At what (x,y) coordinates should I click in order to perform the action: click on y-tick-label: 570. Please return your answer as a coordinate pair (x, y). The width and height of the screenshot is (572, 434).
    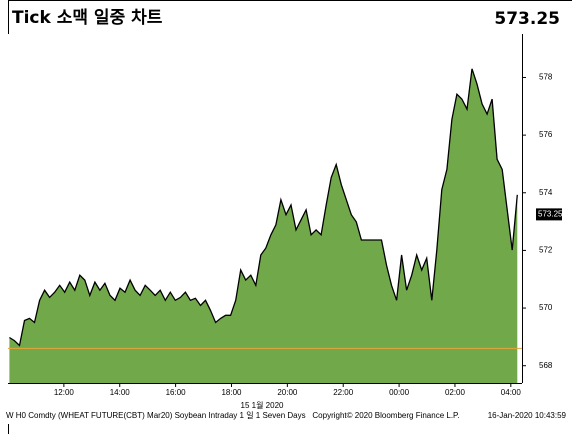
    Looking at the image, I should click on (546, 307).